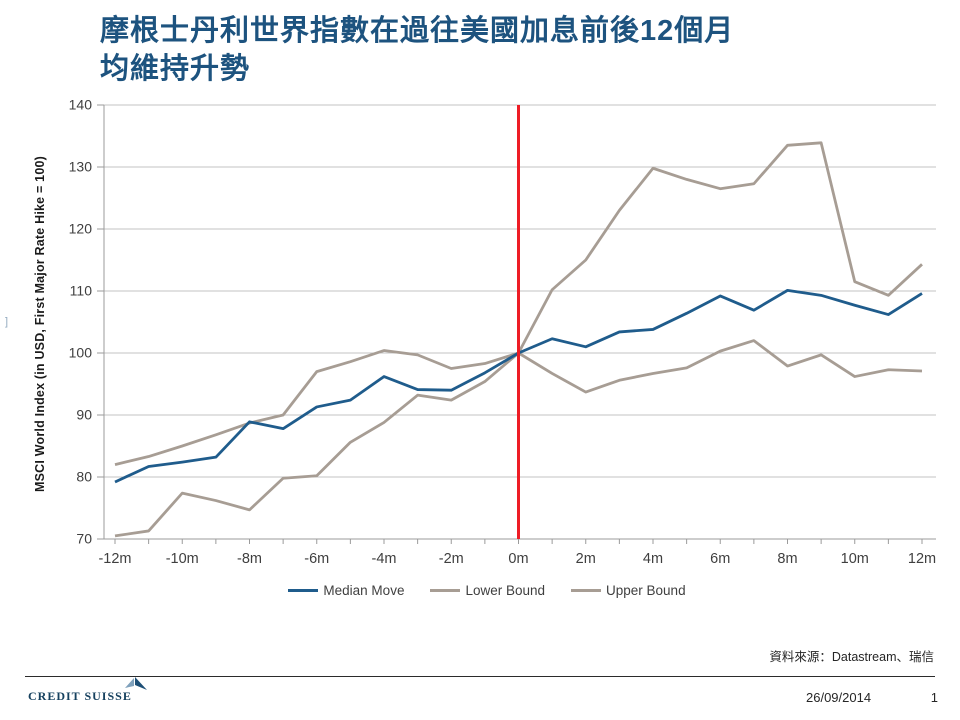 The width and height of the screenshot is (960, 720). What do you see at coordinates (84, 415) in the screenshot?
I see `y-tick-label: 90` at bounding box center [84, 415].